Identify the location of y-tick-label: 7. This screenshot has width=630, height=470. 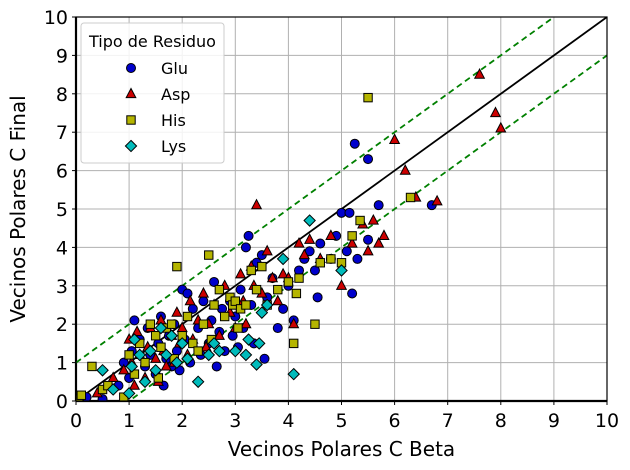
(62, 133).